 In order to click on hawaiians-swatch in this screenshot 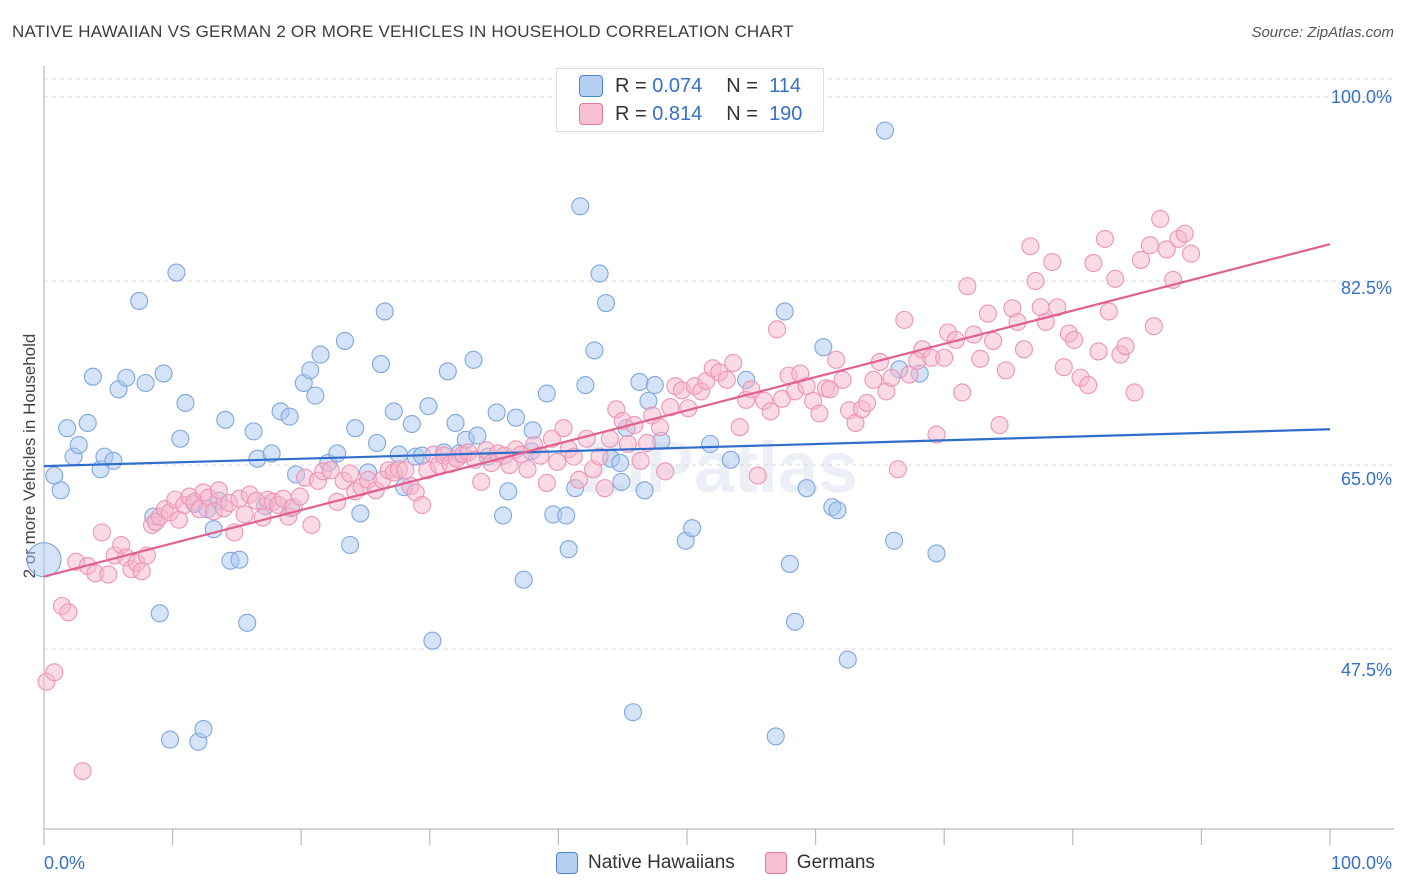, I will do `click(591, 86)`.